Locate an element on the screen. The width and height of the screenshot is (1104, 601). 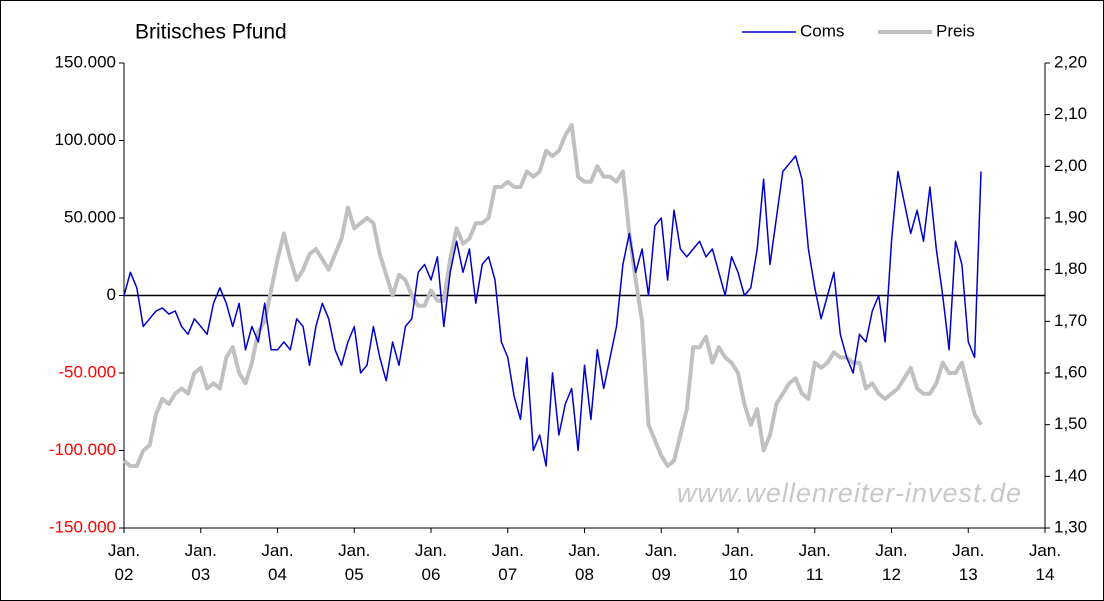
y2-tick-label: 1,90 is located at coordinates (1070, 216).